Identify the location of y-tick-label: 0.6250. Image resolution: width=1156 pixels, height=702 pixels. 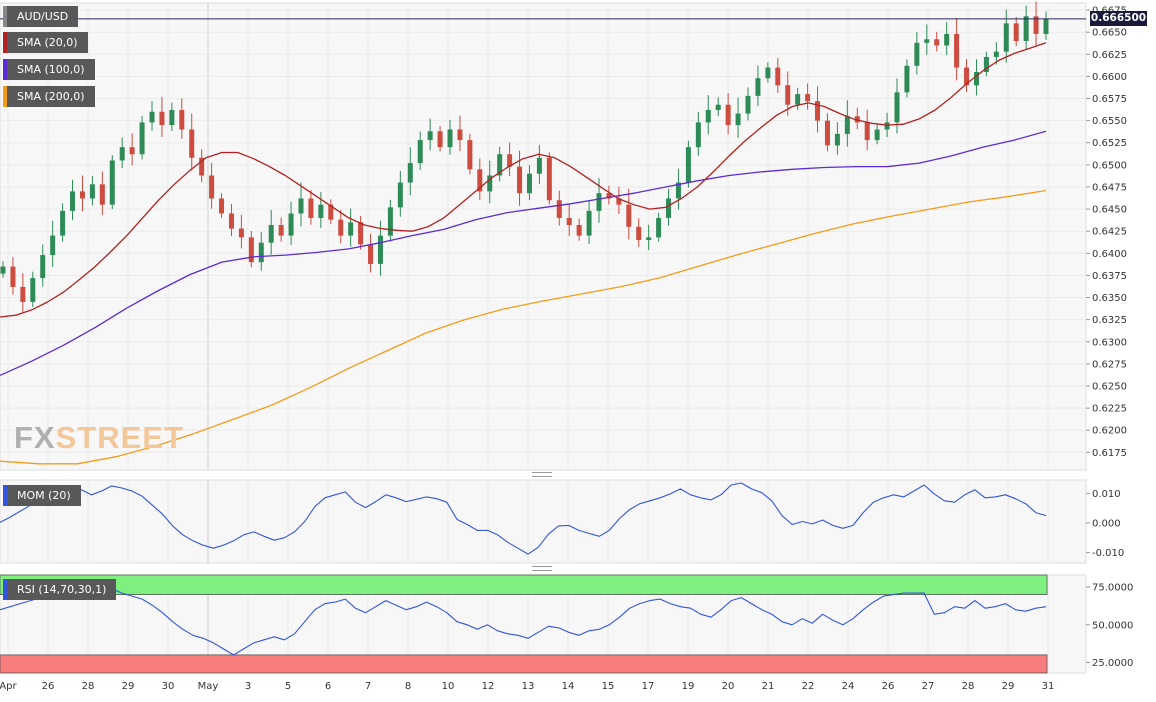
(1109, 386).